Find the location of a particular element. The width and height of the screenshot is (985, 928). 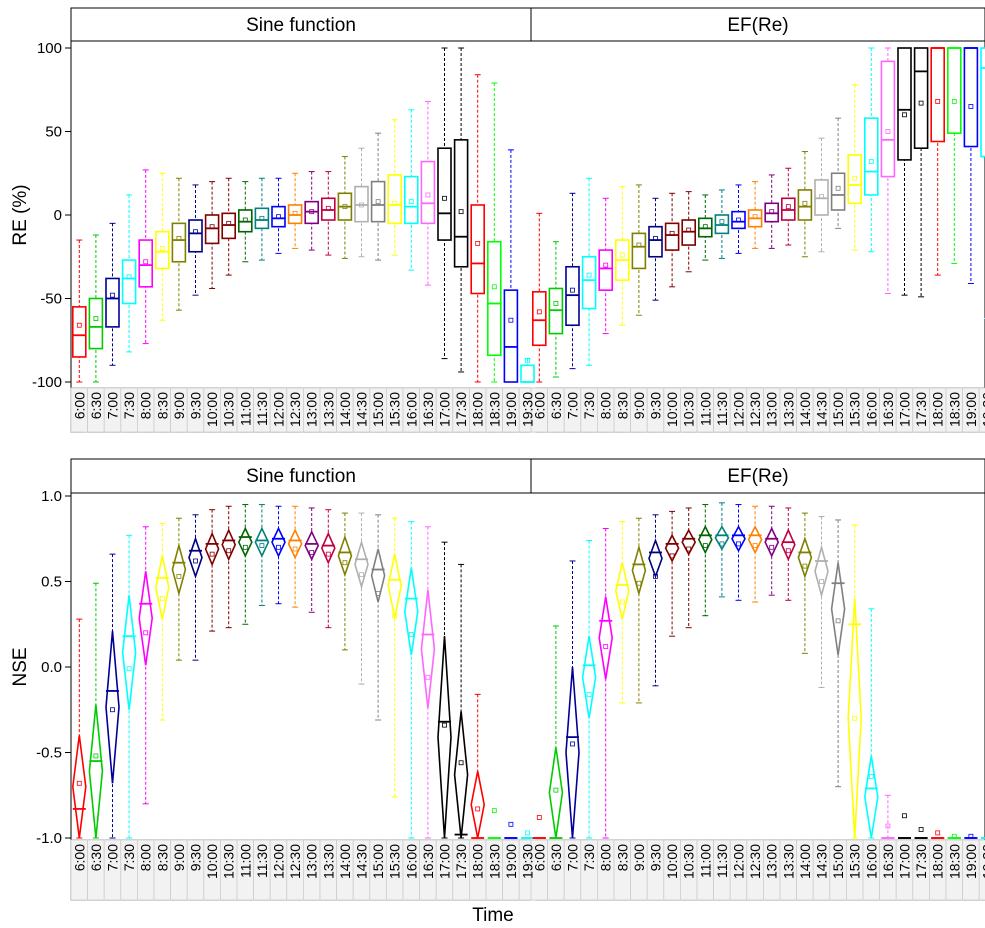

category-label: 8:30 is located at coordinates (622, 857).